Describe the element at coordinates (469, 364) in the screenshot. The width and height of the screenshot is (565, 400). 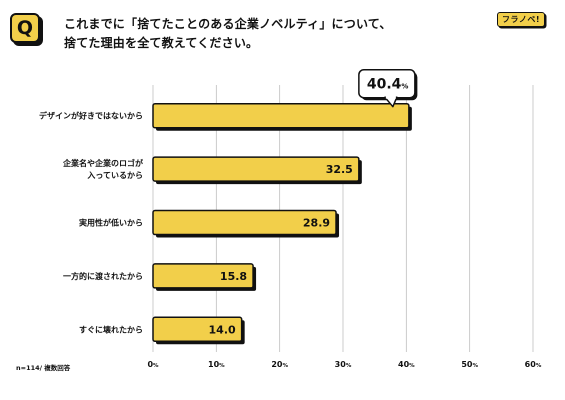
I see `x-tick-label: 50%` at that location.